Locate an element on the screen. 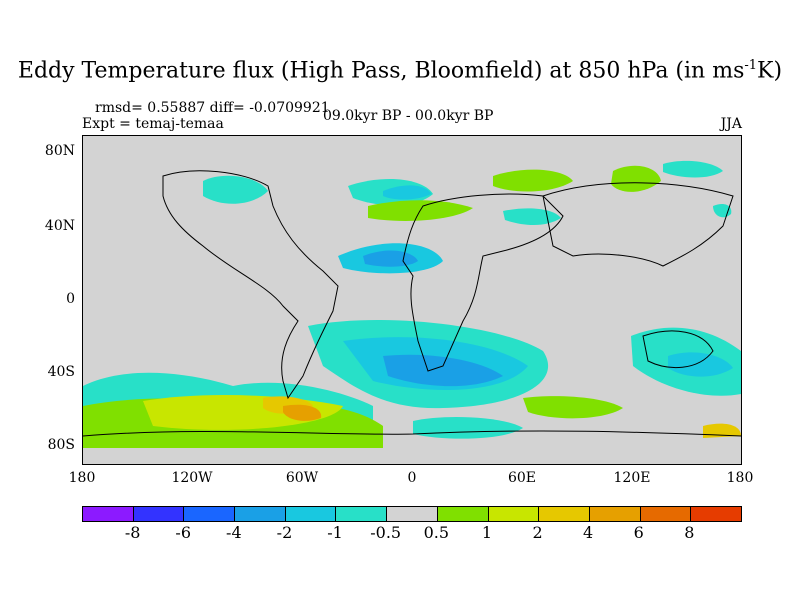  lat-label: 40S is located at coordinates (61, 372).